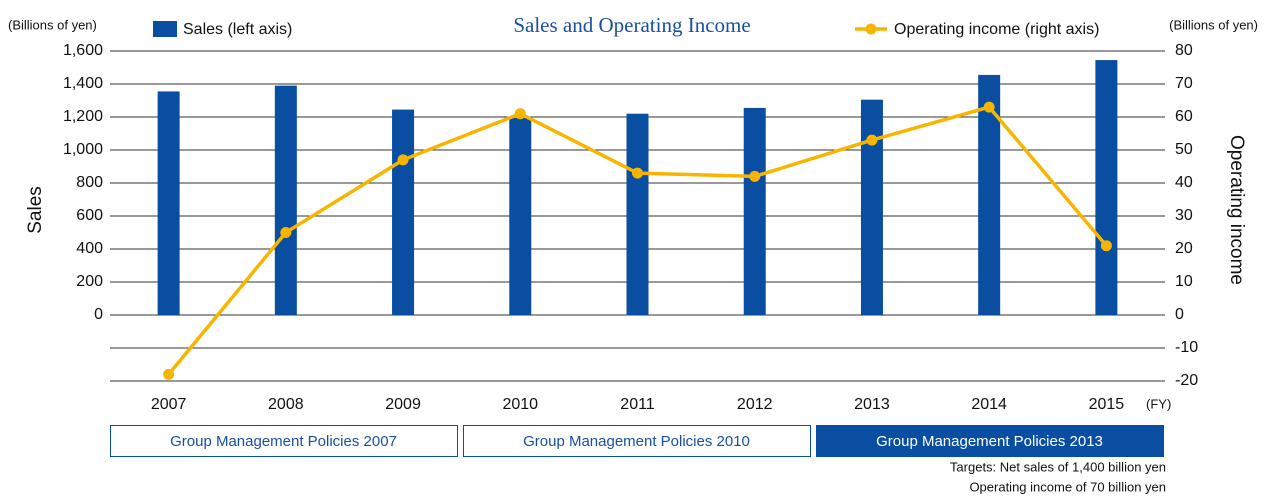  I want to click on legend-label: Operating income (right axis), so click(996, 29).